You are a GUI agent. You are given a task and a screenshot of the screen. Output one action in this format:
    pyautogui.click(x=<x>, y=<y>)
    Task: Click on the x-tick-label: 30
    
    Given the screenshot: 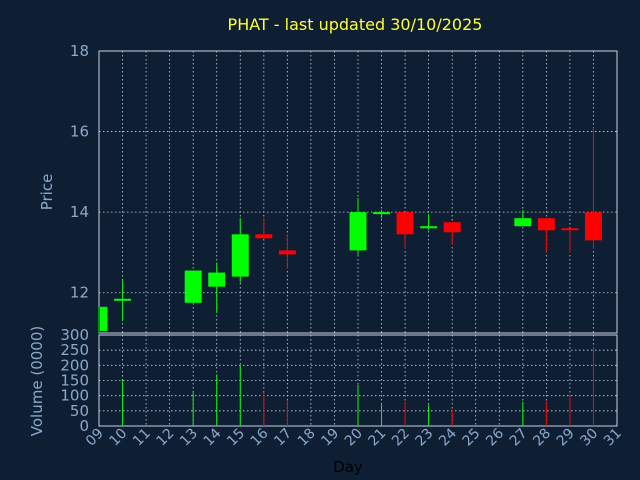 What is the action you would take?
    pyautogui.click(x=589, y=438)
    